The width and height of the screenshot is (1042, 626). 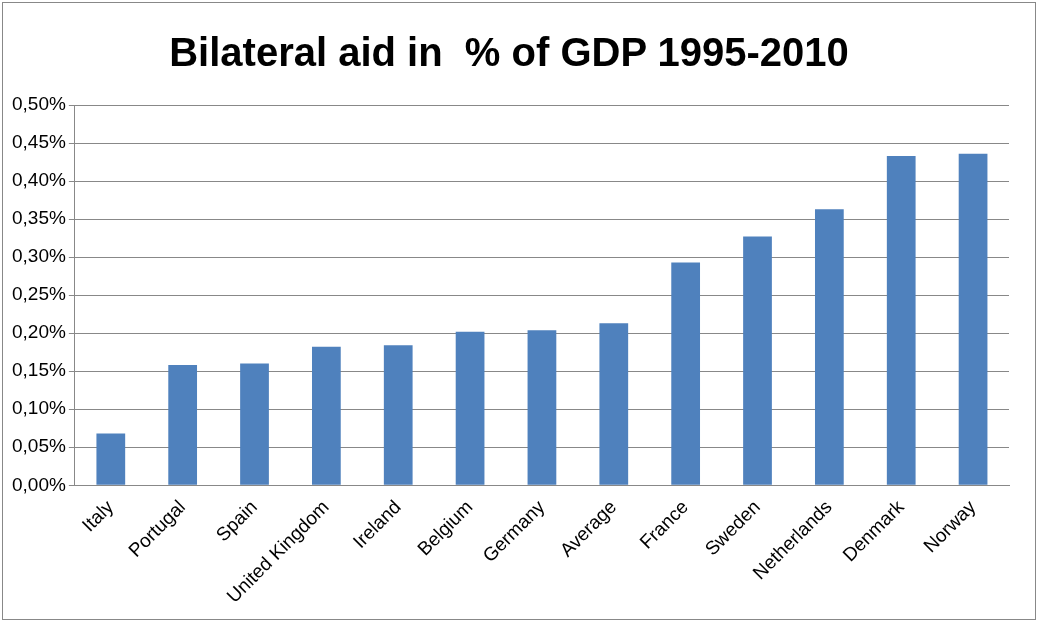 What do you see at coordinates (509, 52) in the screenshot?
I see `chart-title: Bilateral aid in % of GDP 1995-2010` at bounding box center [509, 52].